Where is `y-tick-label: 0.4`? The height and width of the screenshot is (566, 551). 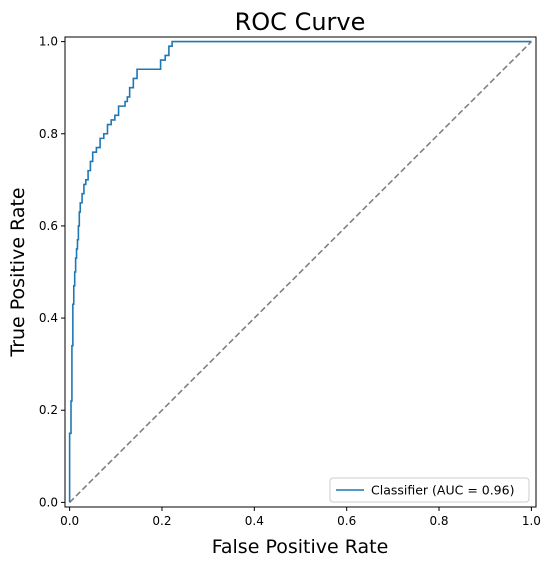 y-tick-label: 0.4 is located at coordinates (48, 318).